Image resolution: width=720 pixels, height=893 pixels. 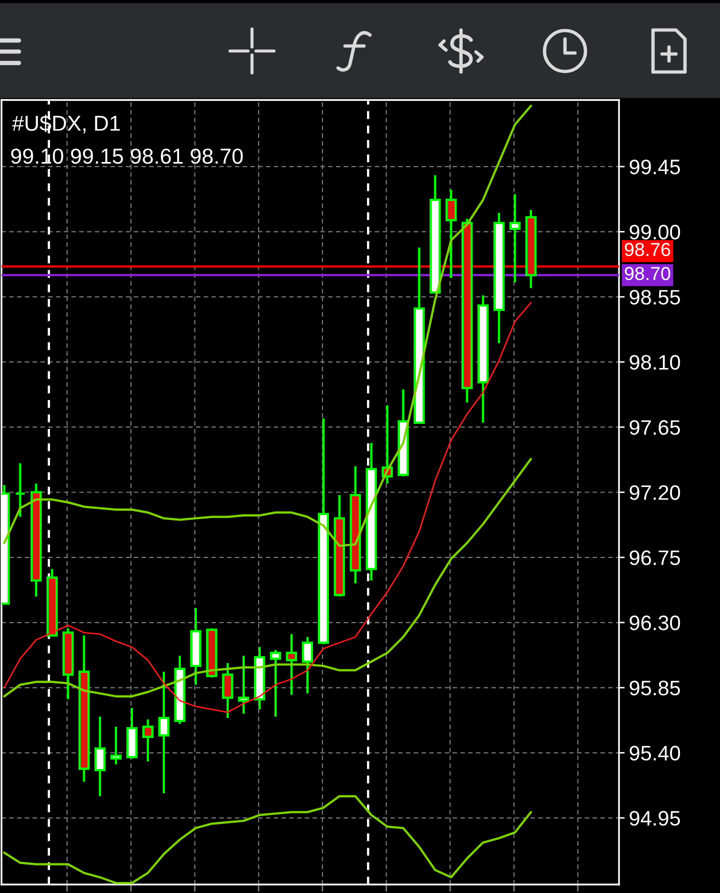 What do you see at coordinates (655, 167) in the screenshot?
I see `y-tick-label: 99.45` at bounding box center [655, 167].